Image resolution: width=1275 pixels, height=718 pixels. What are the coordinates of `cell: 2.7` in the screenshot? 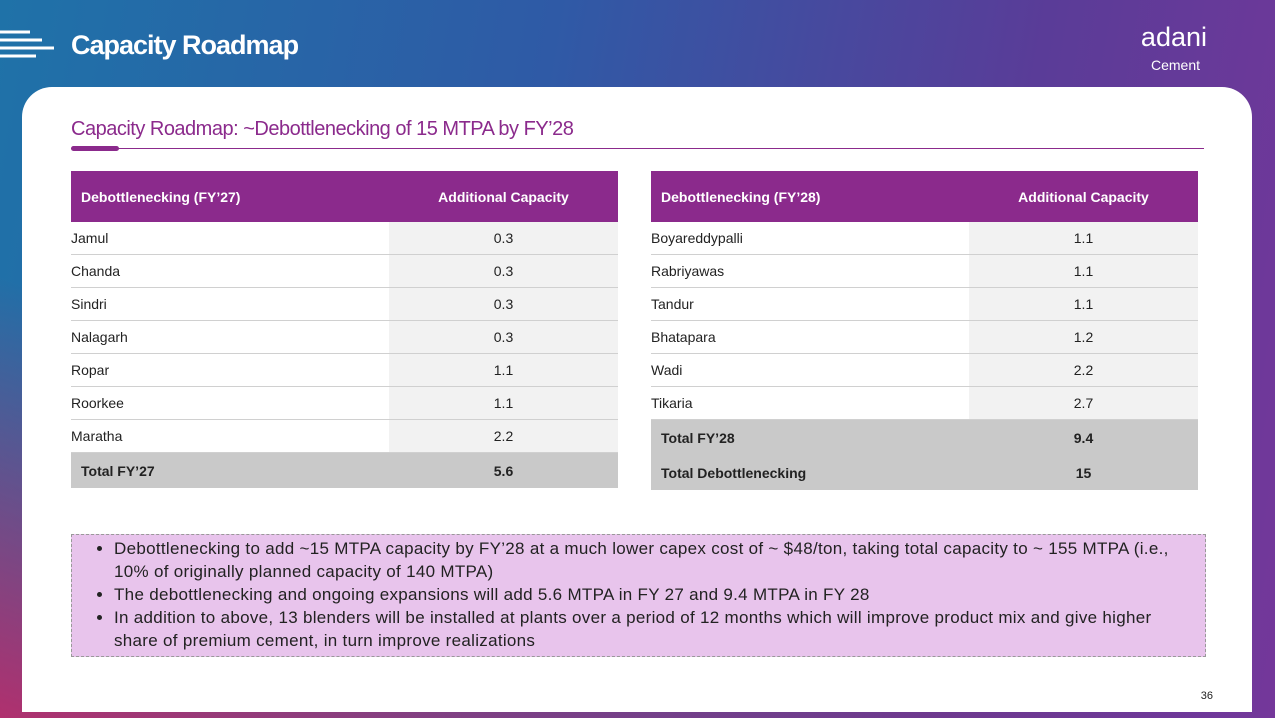 It's located at (1083, 403).